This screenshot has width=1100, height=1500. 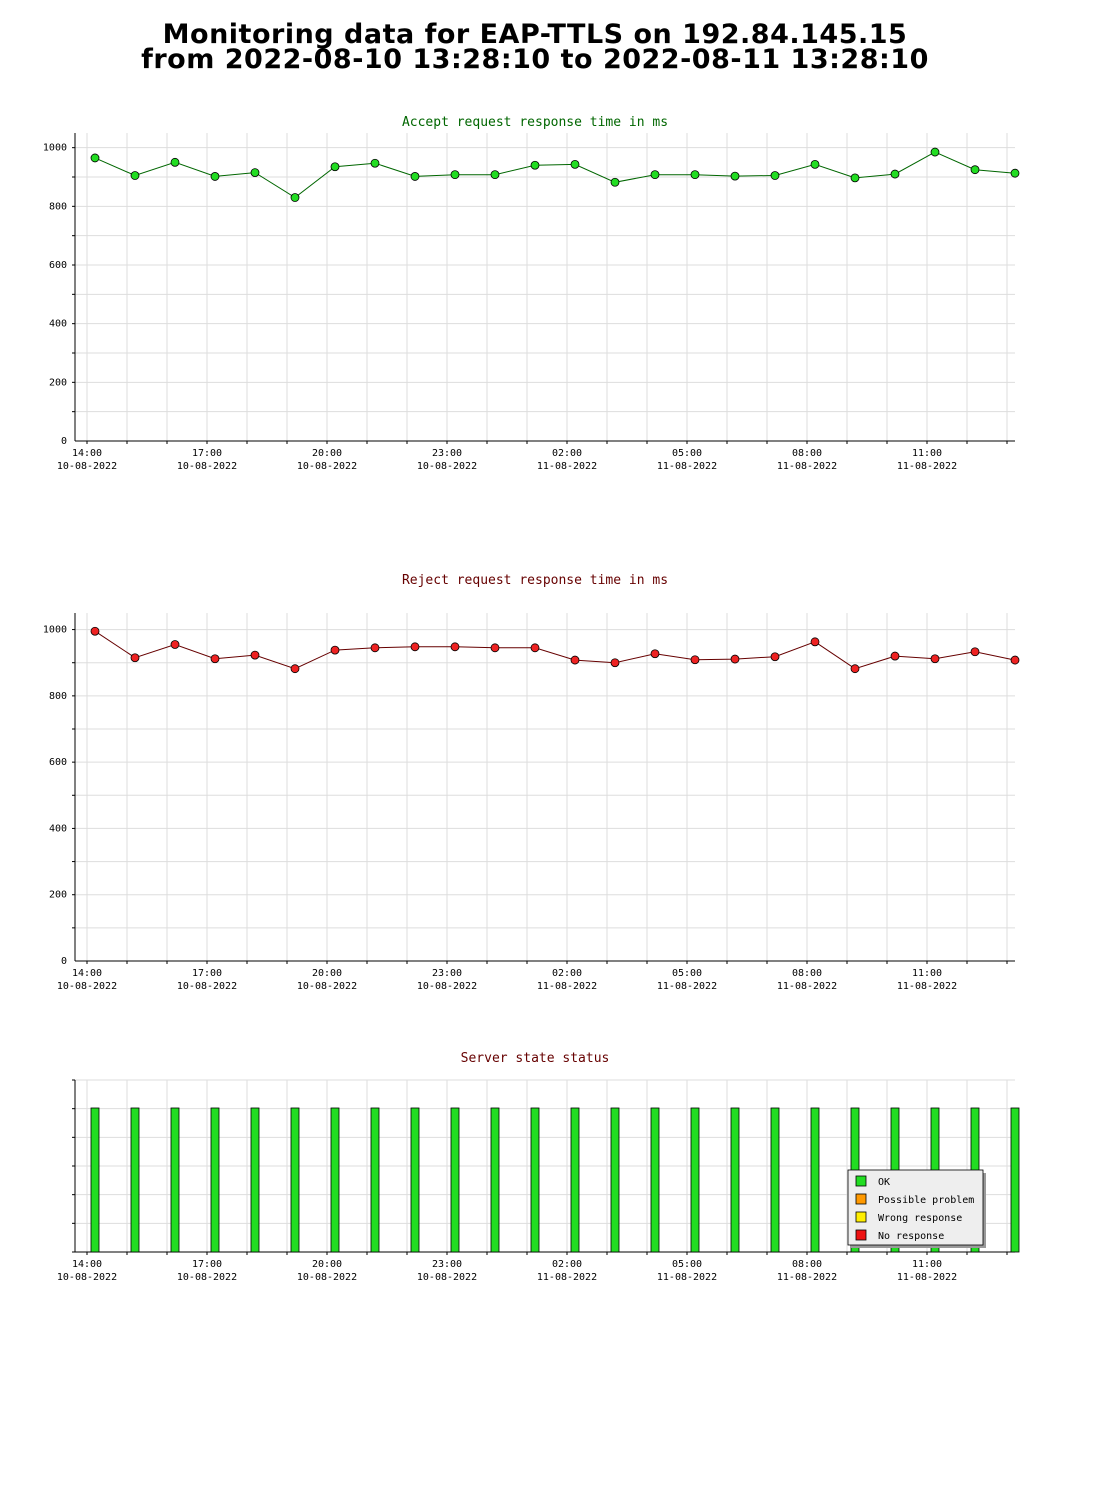 I want to click on y-tick-label: 600, so click(x=58, y=265).